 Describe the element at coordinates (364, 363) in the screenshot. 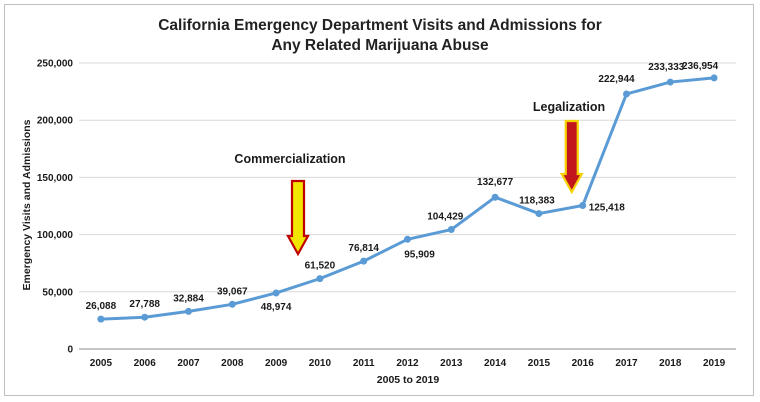

I see `x-tick-label: 2011` at that location.